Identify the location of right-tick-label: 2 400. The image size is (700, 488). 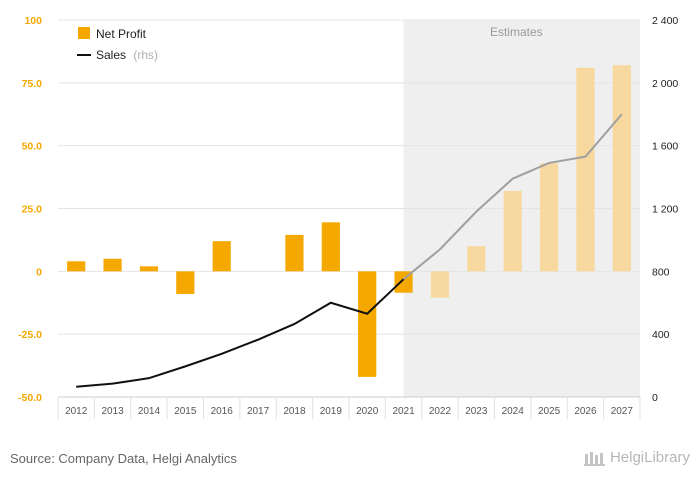
(665, 21).